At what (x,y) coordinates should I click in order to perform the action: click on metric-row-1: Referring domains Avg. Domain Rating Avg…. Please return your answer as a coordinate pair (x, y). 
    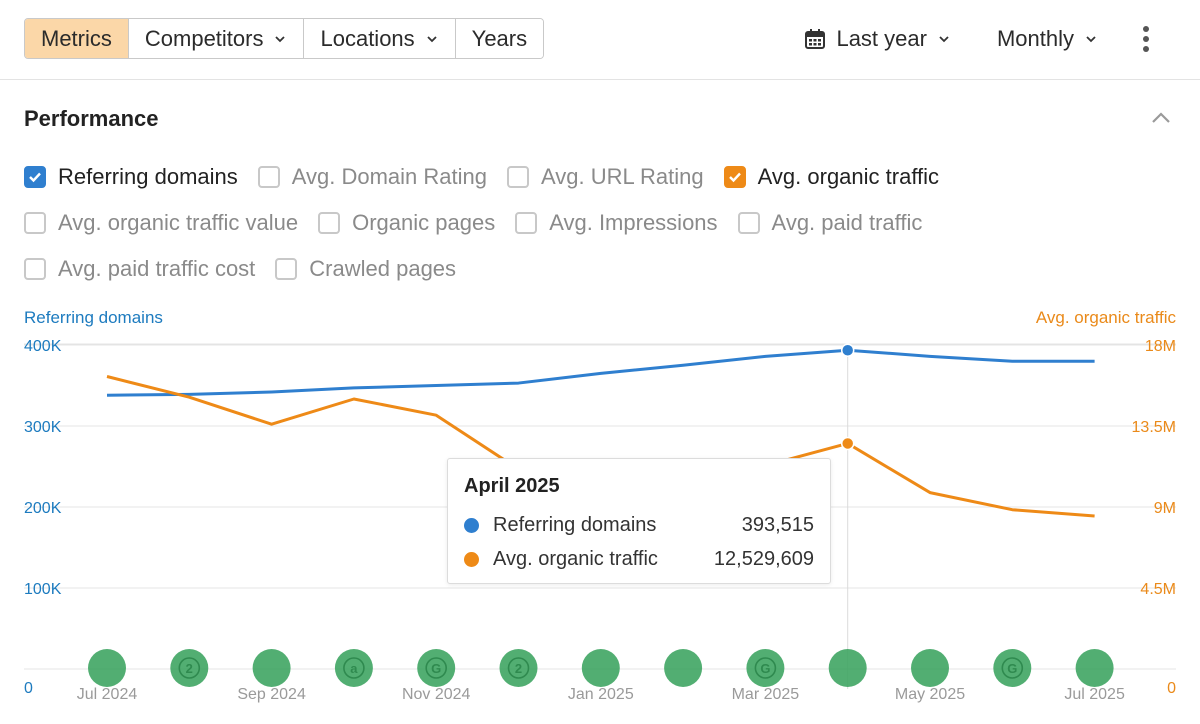
    Looking at the image, I should click on (491, 177).